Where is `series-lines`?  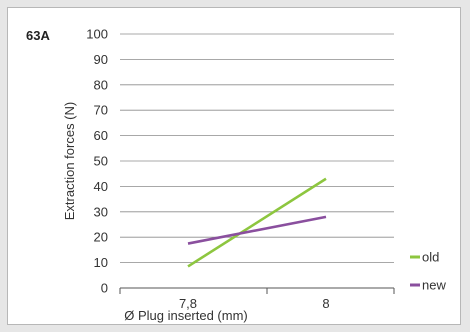
series-lines is located at coordinates (257, 222).